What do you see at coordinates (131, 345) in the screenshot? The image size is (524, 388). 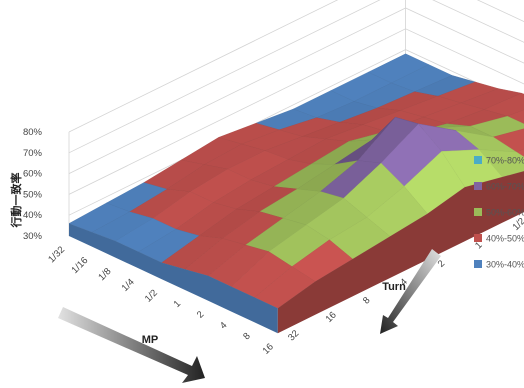 I see `mp-direction-arrow` at bounding box center [131, 345].